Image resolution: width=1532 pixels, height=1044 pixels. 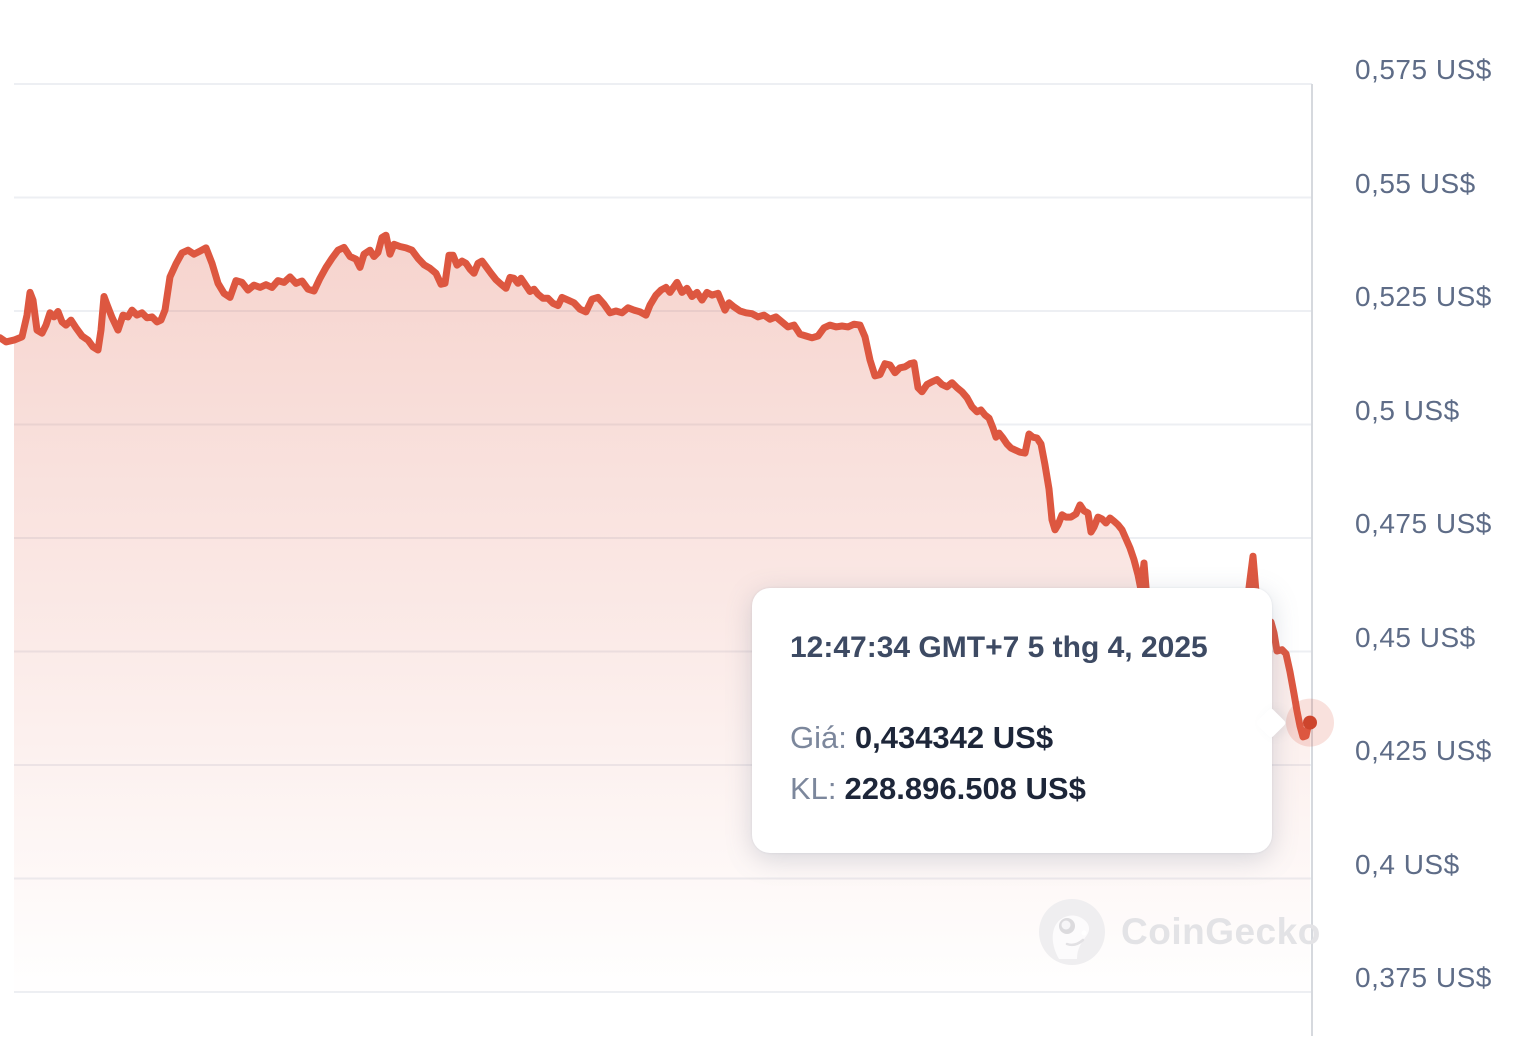 I want to click on watermark: CoinGecko, so click(x=1179, y=932).